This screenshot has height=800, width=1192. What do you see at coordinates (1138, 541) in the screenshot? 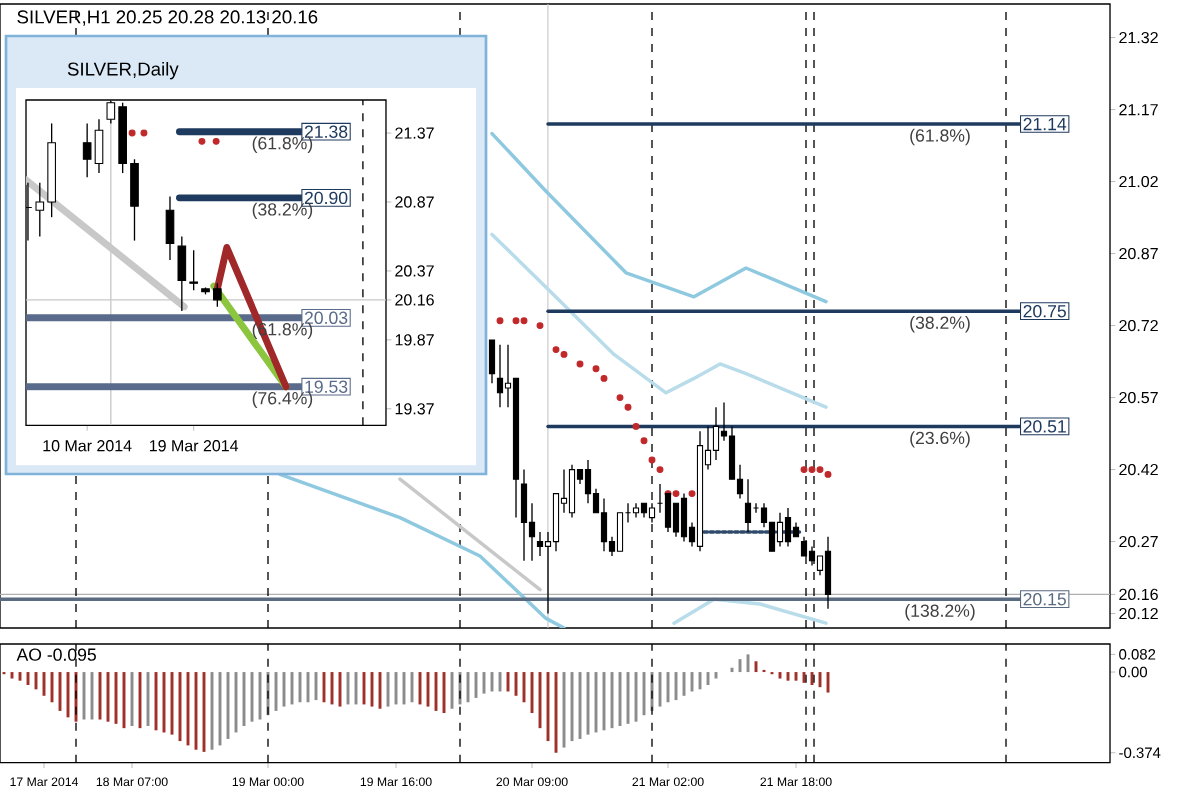
I see `y-tick-label: 20.27` at bounding box center [1138, 541].